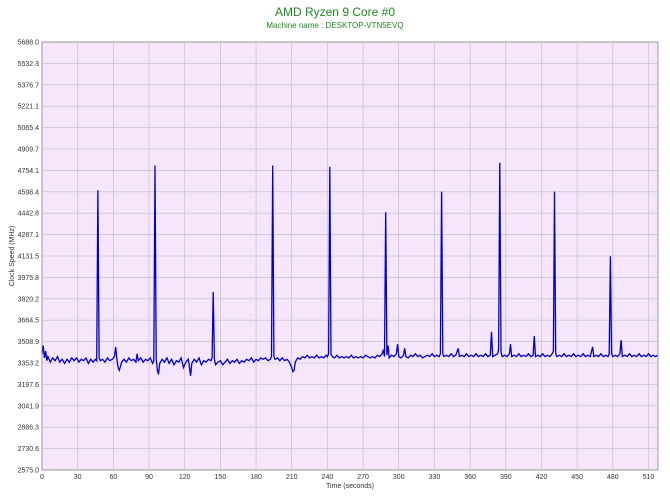  Describe the element at coordinates (29, 235) in the screenshot. I see `y-tick-label: 4287.1` at that location.